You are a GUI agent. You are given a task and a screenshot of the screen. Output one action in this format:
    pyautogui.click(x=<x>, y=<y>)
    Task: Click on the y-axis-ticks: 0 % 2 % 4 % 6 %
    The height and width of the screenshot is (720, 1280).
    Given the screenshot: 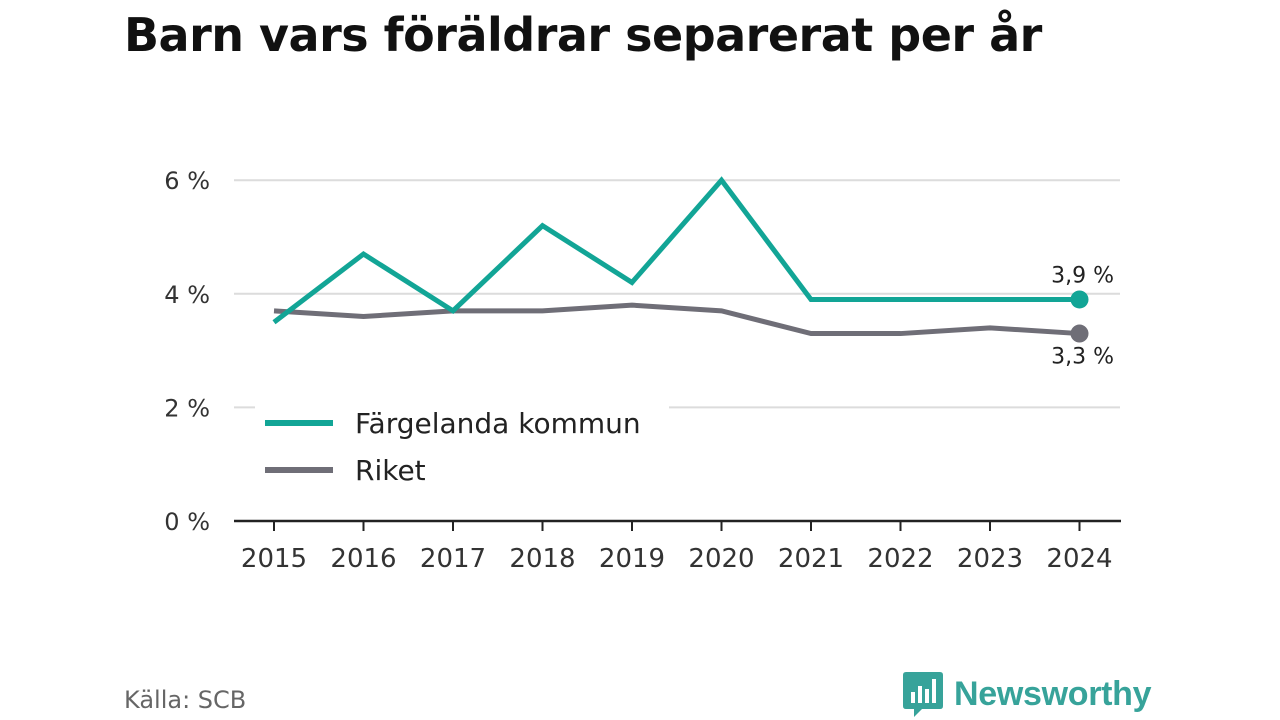 What is the action you would take?
    pyautogui.click(x=187, y=351)
    